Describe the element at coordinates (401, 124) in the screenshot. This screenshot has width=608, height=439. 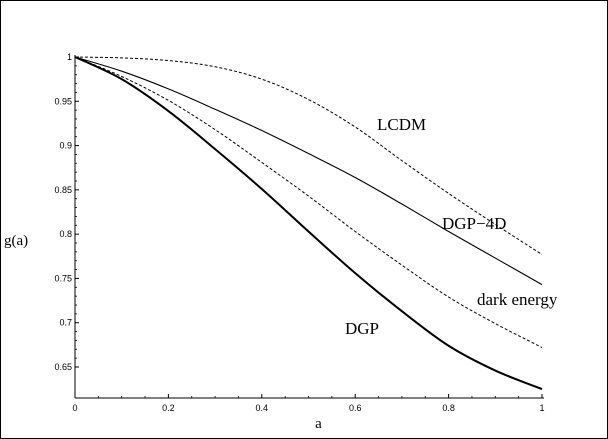
I see `series-label-lcdm: LCDM` at that location.